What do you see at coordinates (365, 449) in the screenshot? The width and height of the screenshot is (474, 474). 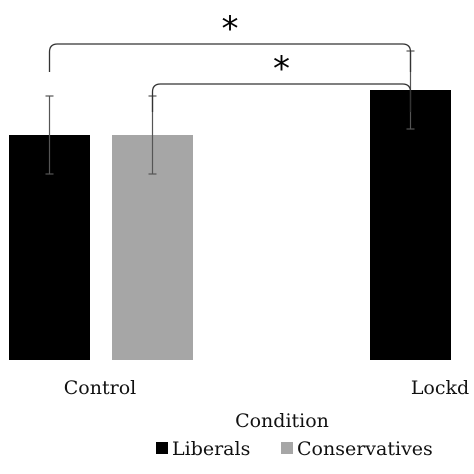 I see `legend-label-conservatives: Conservatives` at bounding box center [365, 449].